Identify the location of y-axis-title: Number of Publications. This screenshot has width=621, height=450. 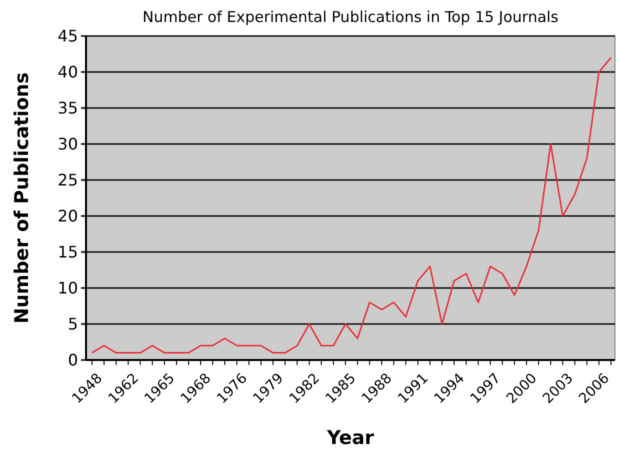
(22, 198).